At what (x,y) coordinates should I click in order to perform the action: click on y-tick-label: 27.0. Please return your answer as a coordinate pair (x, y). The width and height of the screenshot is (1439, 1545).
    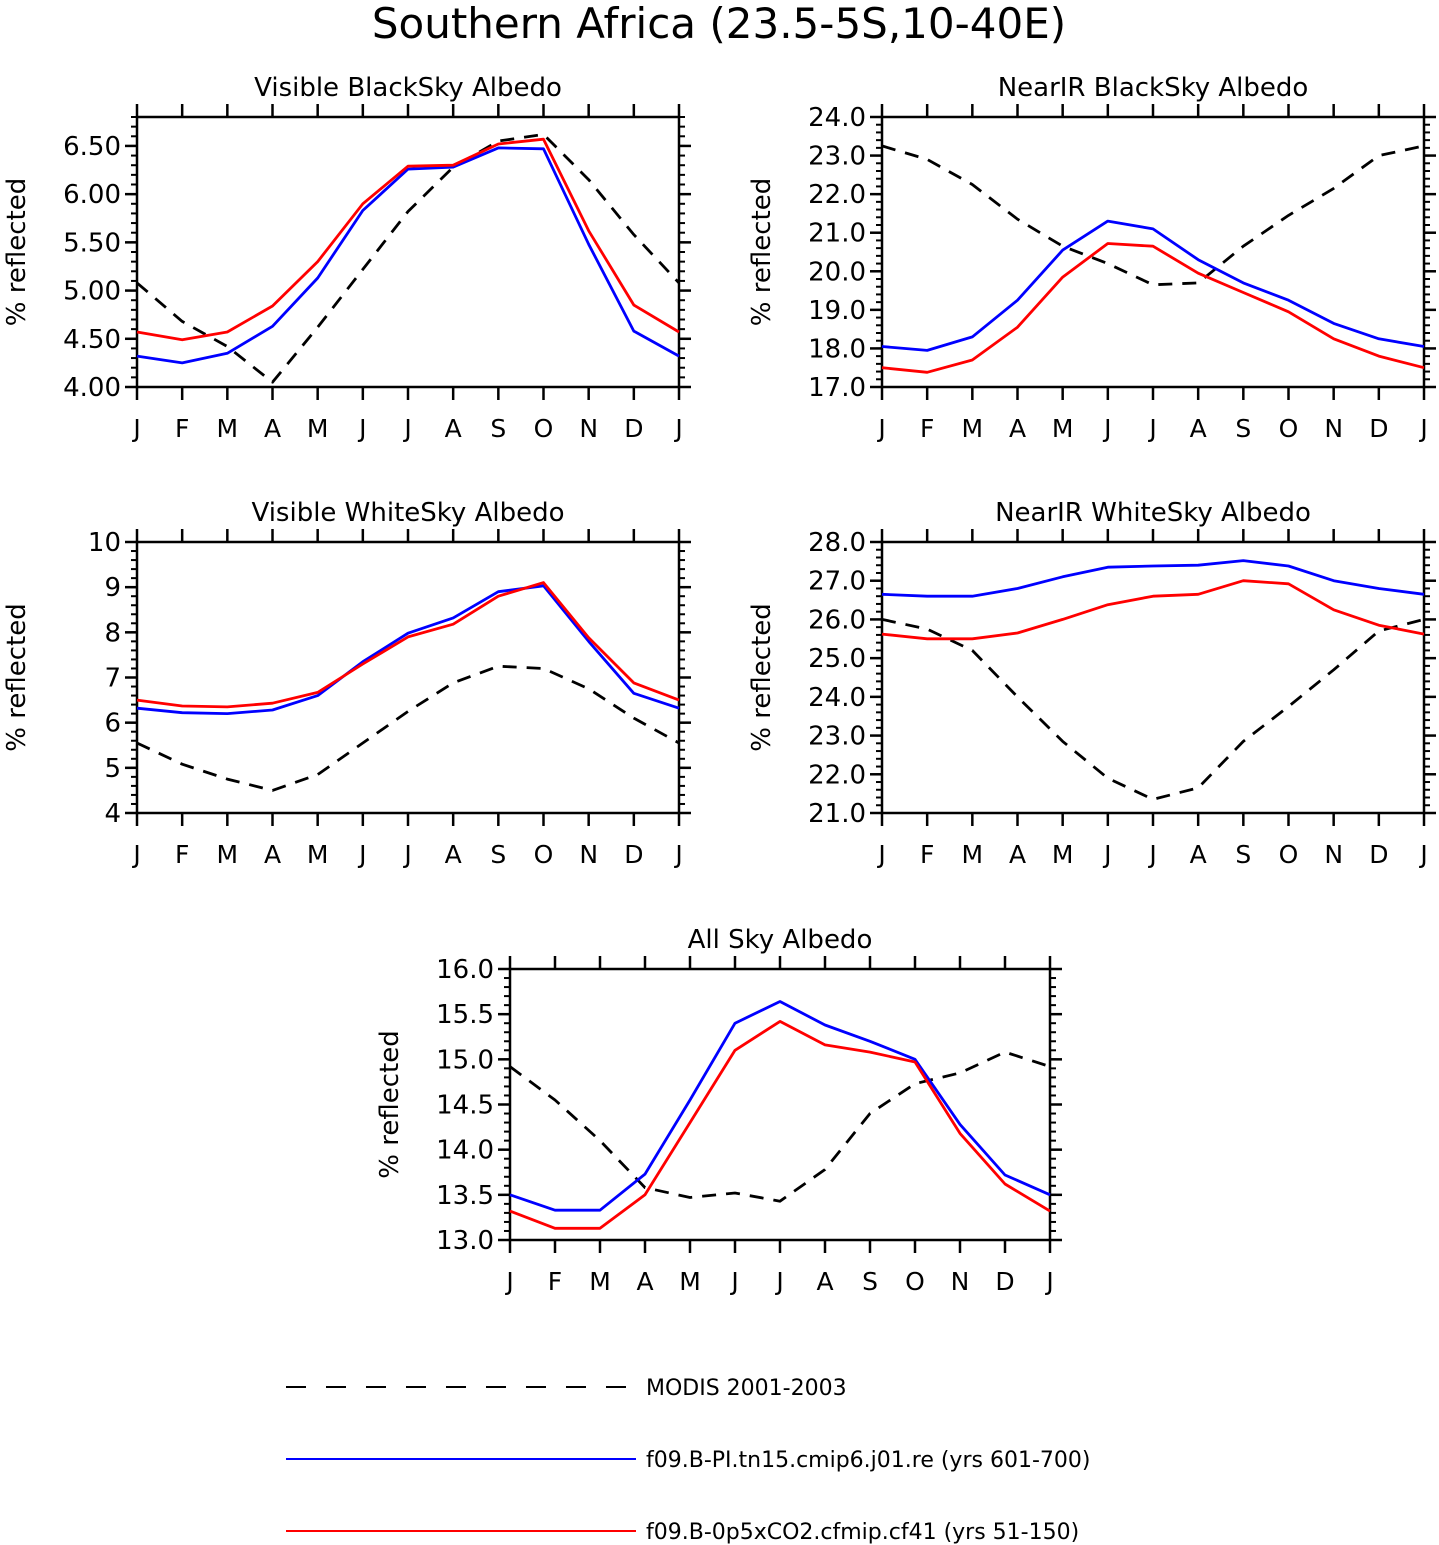
    Looking at the image, I should click on (837, 582).